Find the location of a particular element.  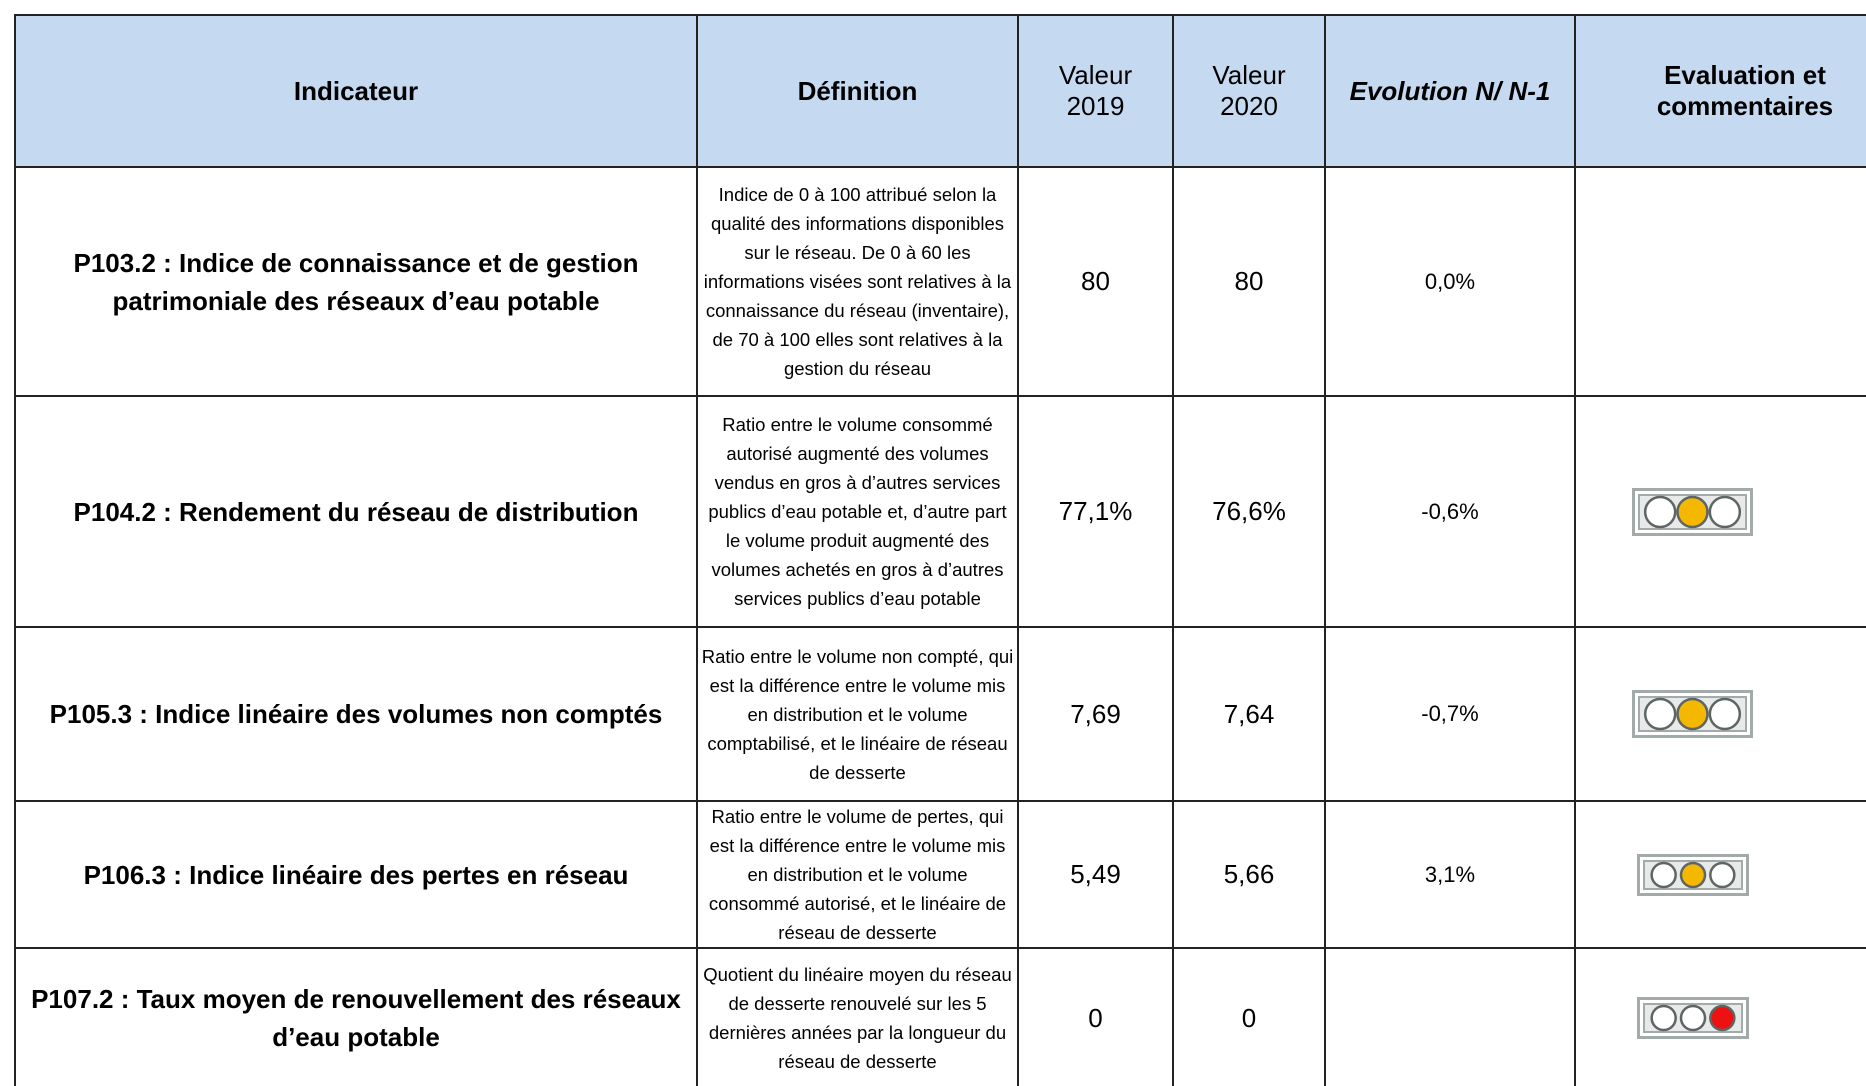

header-text: Valeur 2019 is located at coordinates (1095, 90).